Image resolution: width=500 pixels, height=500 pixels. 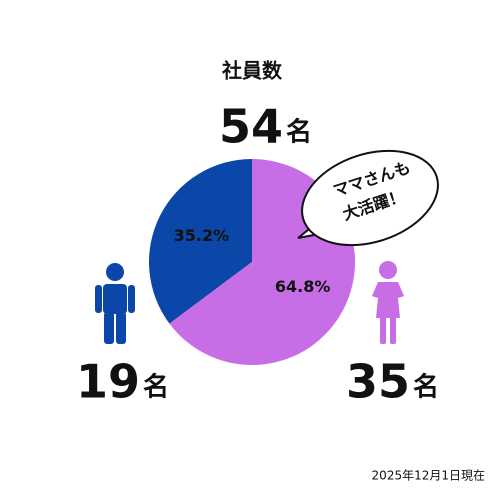 What do you see at coordinates (251, 127) in the screenshot?
I see `total: 54` at bounding box center [251, 127].